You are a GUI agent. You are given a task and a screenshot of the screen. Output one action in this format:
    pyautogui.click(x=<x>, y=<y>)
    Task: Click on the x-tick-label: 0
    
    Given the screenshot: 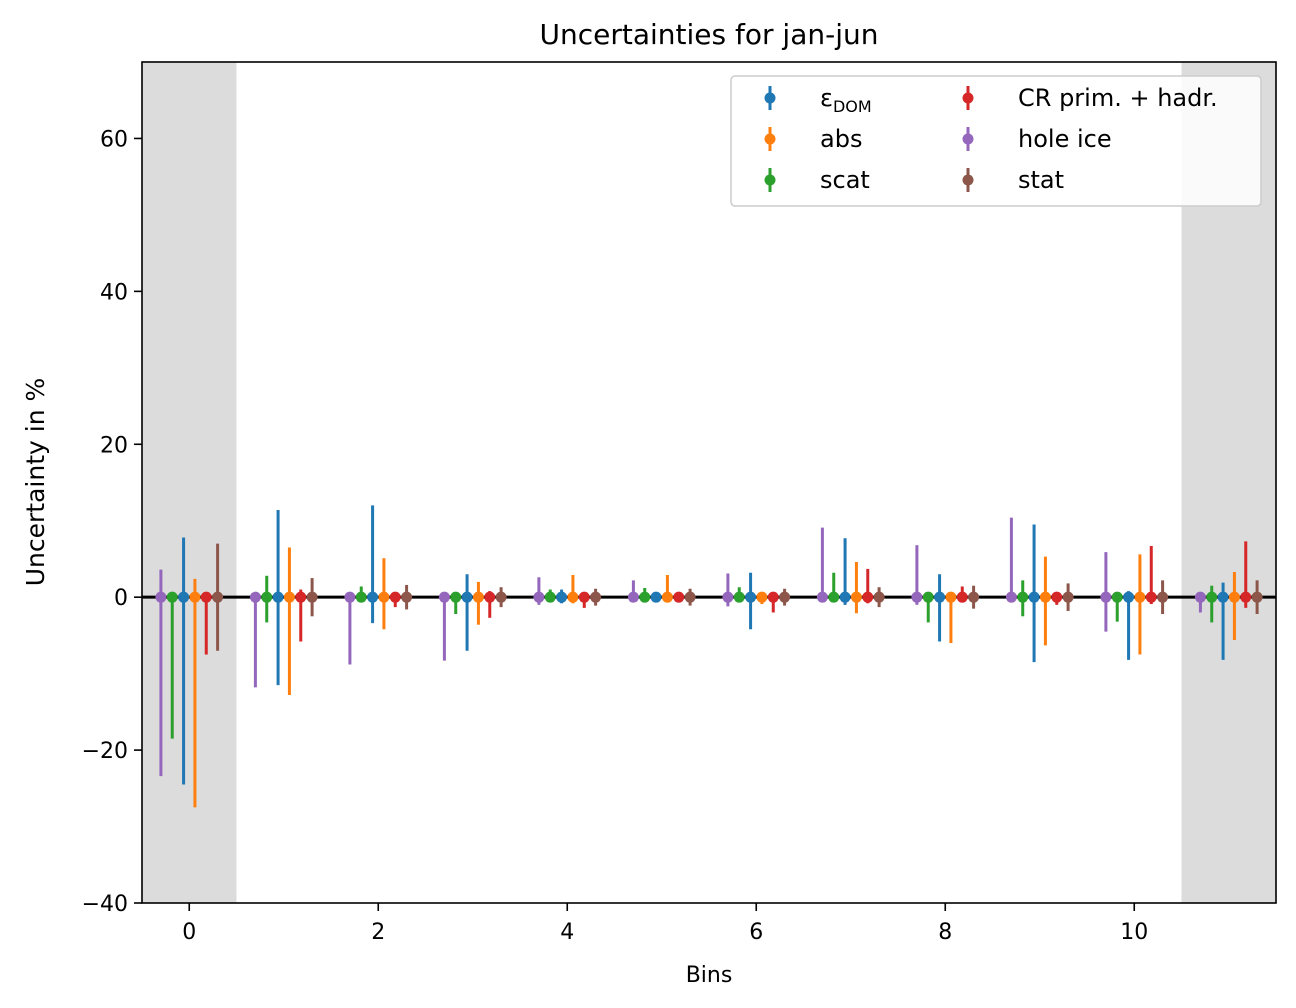 What is the action you would take?
    pyautogui.click(x=189, y=932)
    